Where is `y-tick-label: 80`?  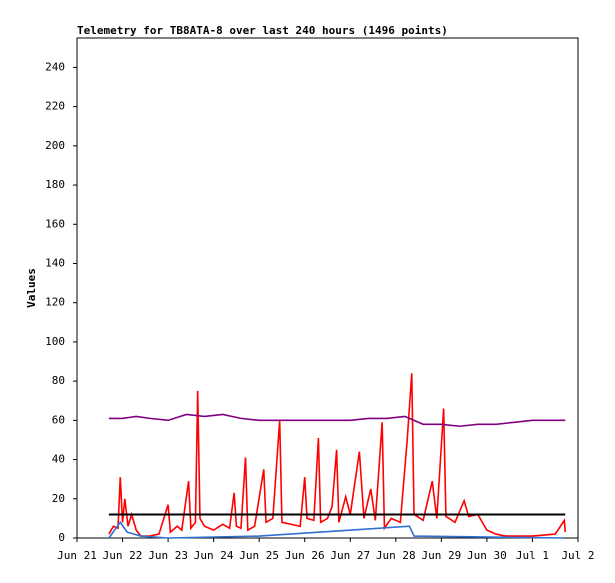
y-tick-label: 80 is located at coordinates (58, 380).